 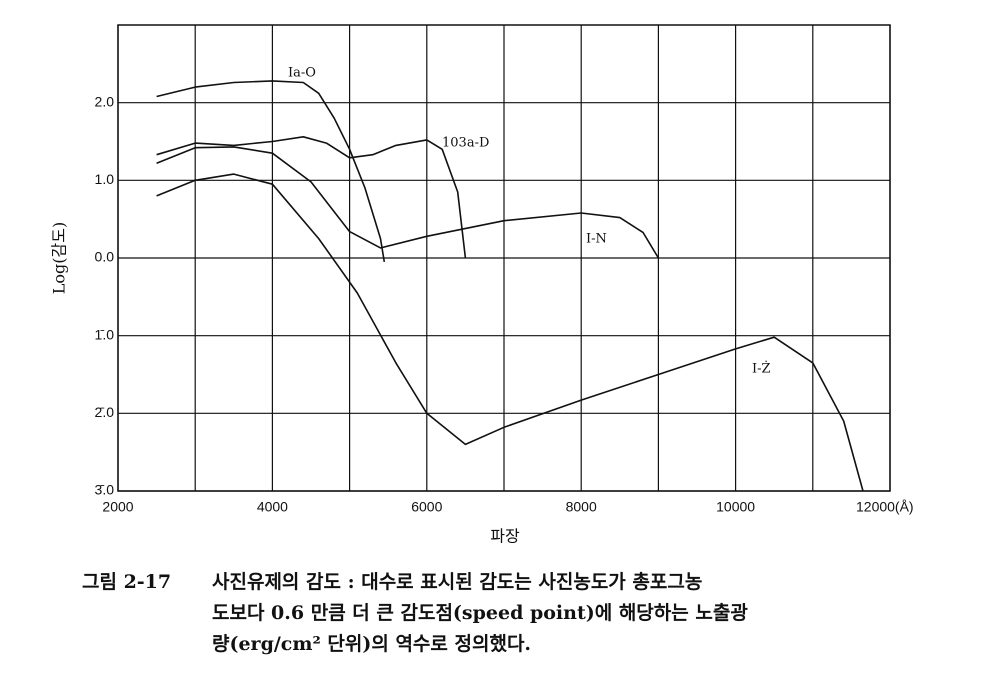 I want to click on x-tick-label: 12000(Å), so click(x=885, y=507).